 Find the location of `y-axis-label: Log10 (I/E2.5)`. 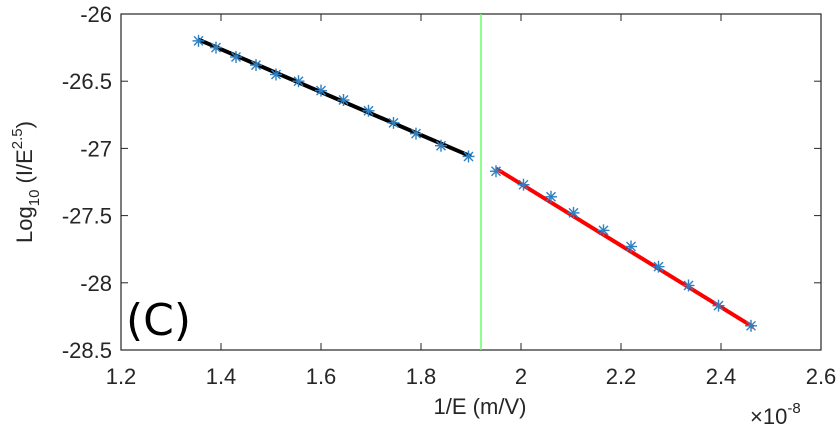

y-axis-label: Log10 (I/E2.5) is located at coordinates (26, 182).